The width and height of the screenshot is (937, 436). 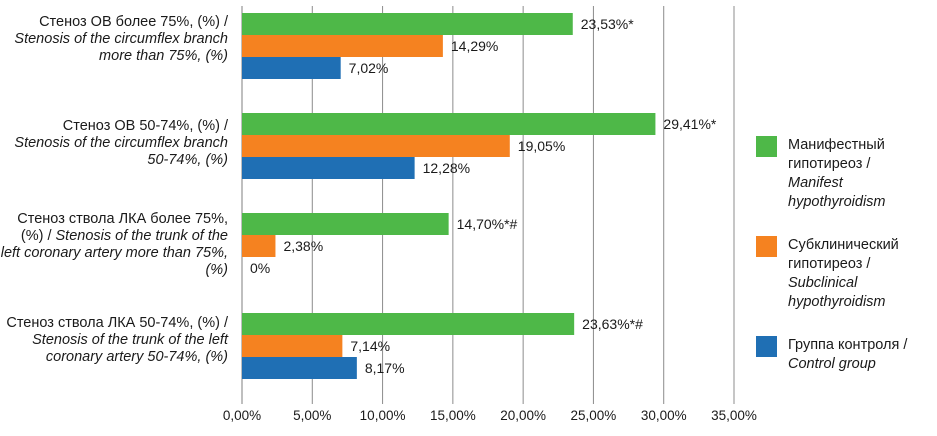 I want to click on bar-s2-c4, so click(x=292, y=346).